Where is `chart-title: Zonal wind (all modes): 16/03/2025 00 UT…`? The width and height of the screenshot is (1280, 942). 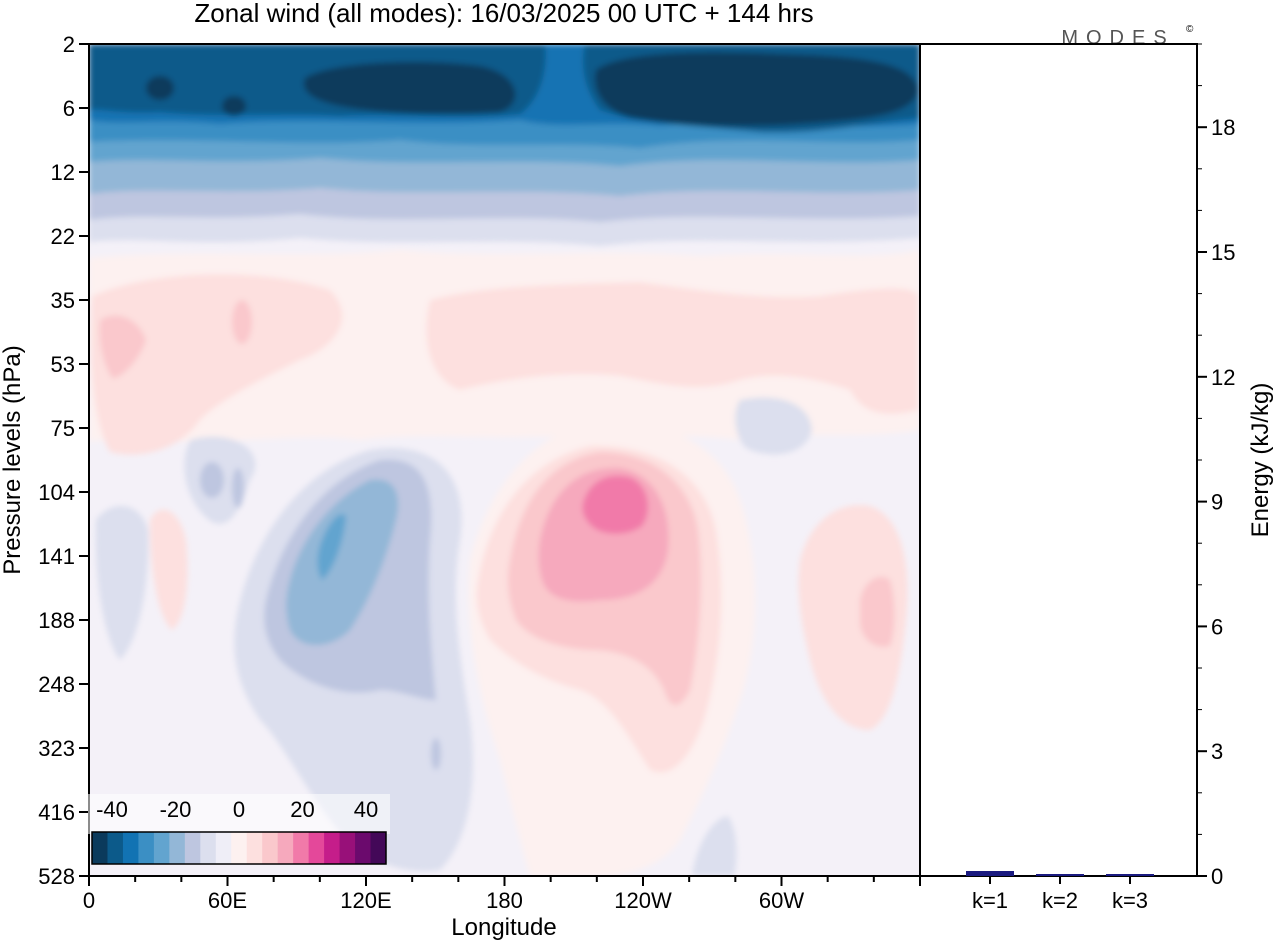
chart-title: Zonal wind (all modes): 16/03/2025 00 UT… is located at coordinates (503, 14).